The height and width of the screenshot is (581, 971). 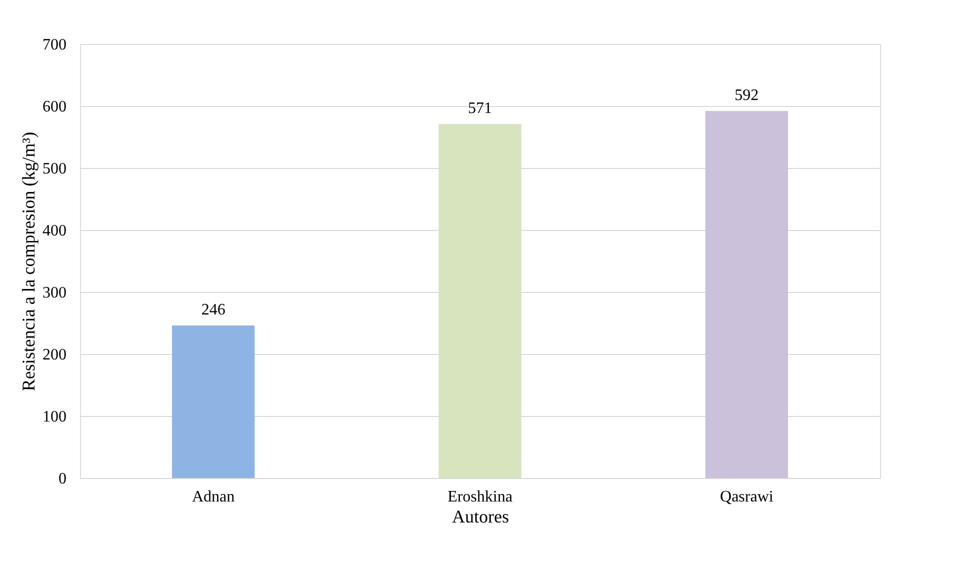 What do you see at coordinates (746, 95) in the screenshot?
I see `data-label: 592` at bounding box center [746, 95].